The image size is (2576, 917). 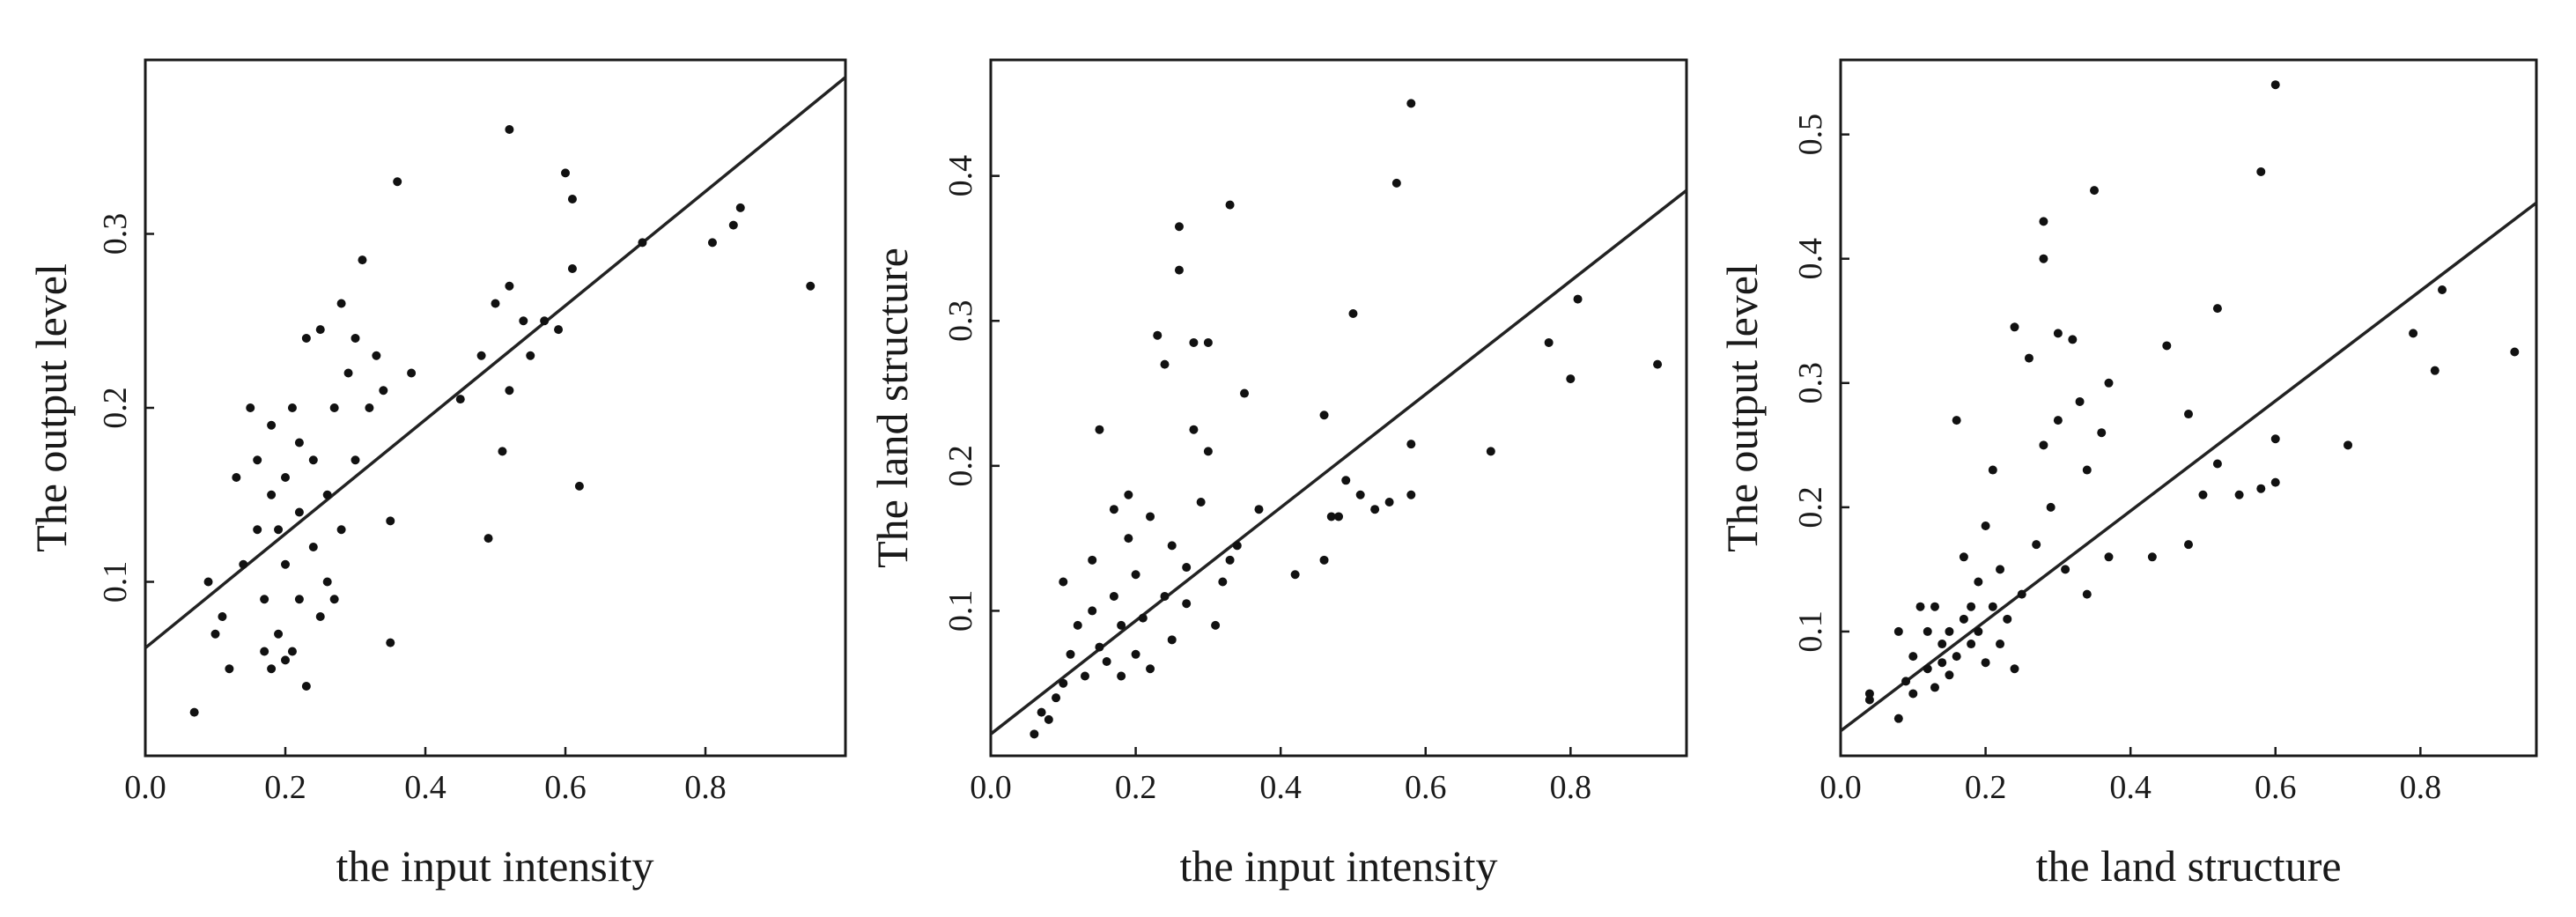 What do you see at coordinates (1742, 407) in the screenshot?
I see `panel-3-y-axis-label: The output level` at bounding box center [1742, 407].